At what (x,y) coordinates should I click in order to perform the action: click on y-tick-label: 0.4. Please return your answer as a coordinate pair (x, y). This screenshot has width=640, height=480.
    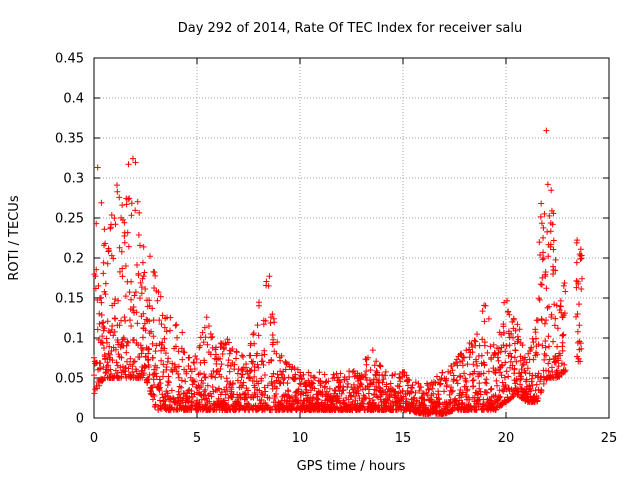
    Looking at the image, I should click on (73, 99).